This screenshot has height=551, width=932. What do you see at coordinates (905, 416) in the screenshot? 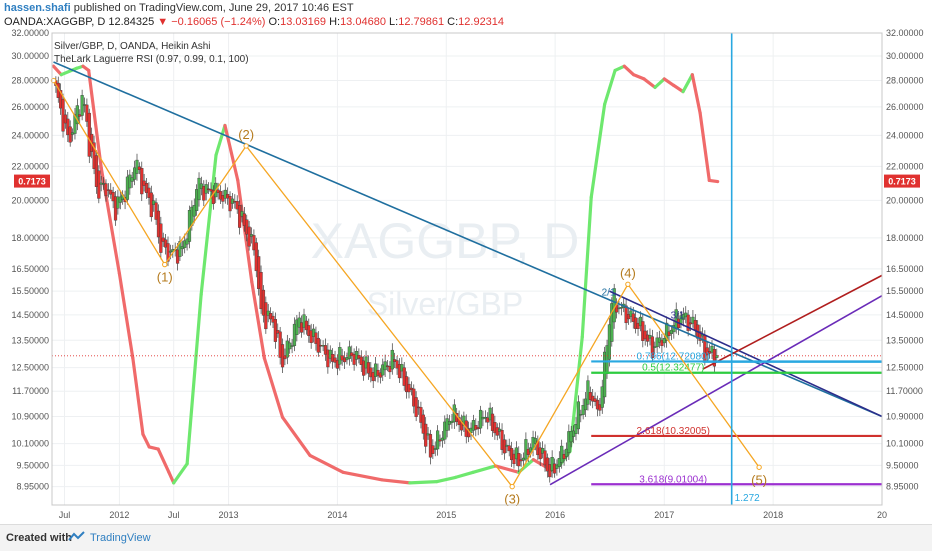
I see `y-tick-label-right: 10.90000` at bounding box center [905, 416].